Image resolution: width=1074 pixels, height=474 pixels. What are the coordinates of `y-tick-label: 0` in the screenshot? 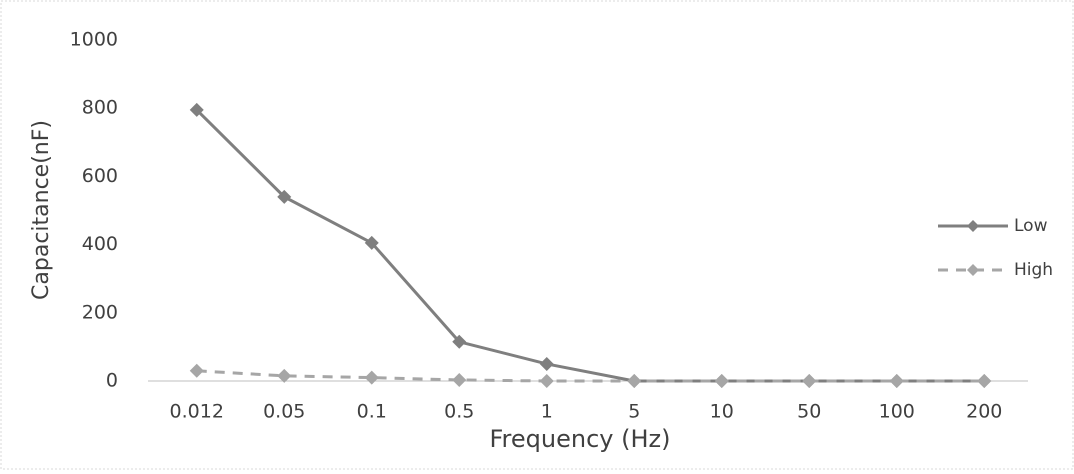 It's located at (112, 381).